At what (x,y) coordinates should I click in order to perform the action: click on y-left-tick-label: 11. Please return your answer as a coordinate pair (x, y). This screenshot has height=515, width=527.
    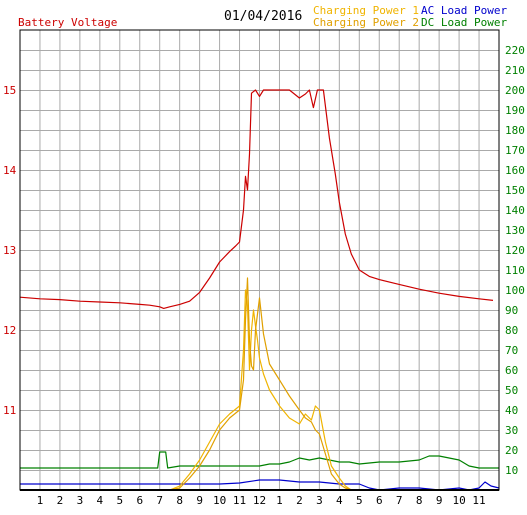
    Looking at the image, I should click on (9, 410).